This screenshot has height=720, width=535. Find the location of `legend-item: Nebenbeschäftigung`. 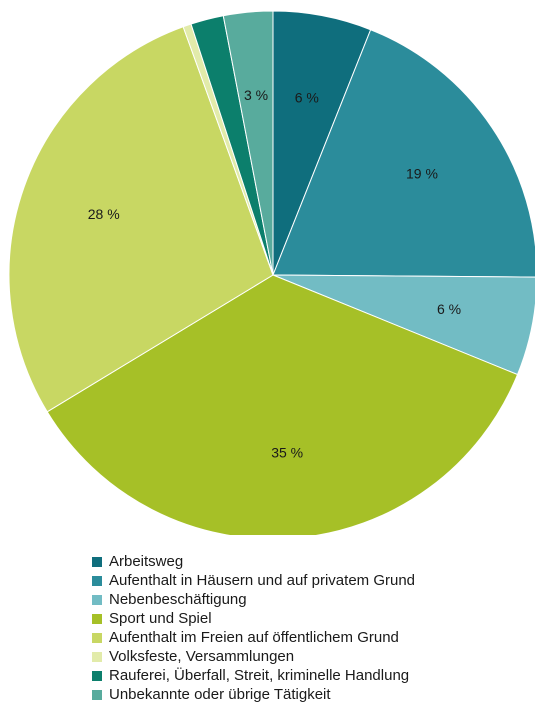

legend-item: Nebenbeschäftigung is located at coordinates (312, 599).